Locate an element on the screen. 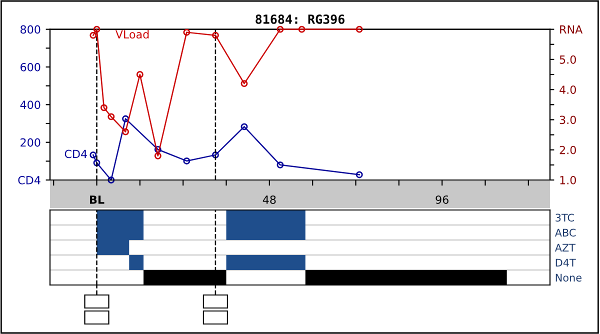 The height and width of the screenshot is (334, 600). x-tick-label: 96 is located at coordinates (442, 199).